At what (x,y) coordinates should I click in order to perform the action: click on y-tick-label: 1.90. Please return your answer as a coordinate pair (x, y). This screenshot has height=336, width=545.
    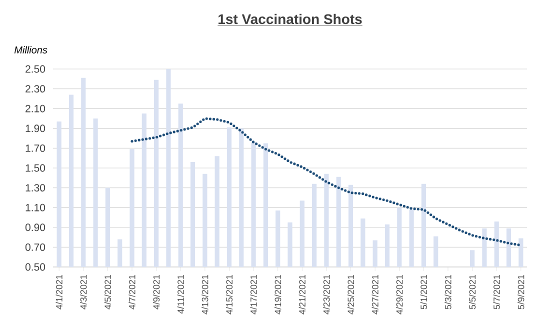
    Looking at the image, I should click on (36, 128).